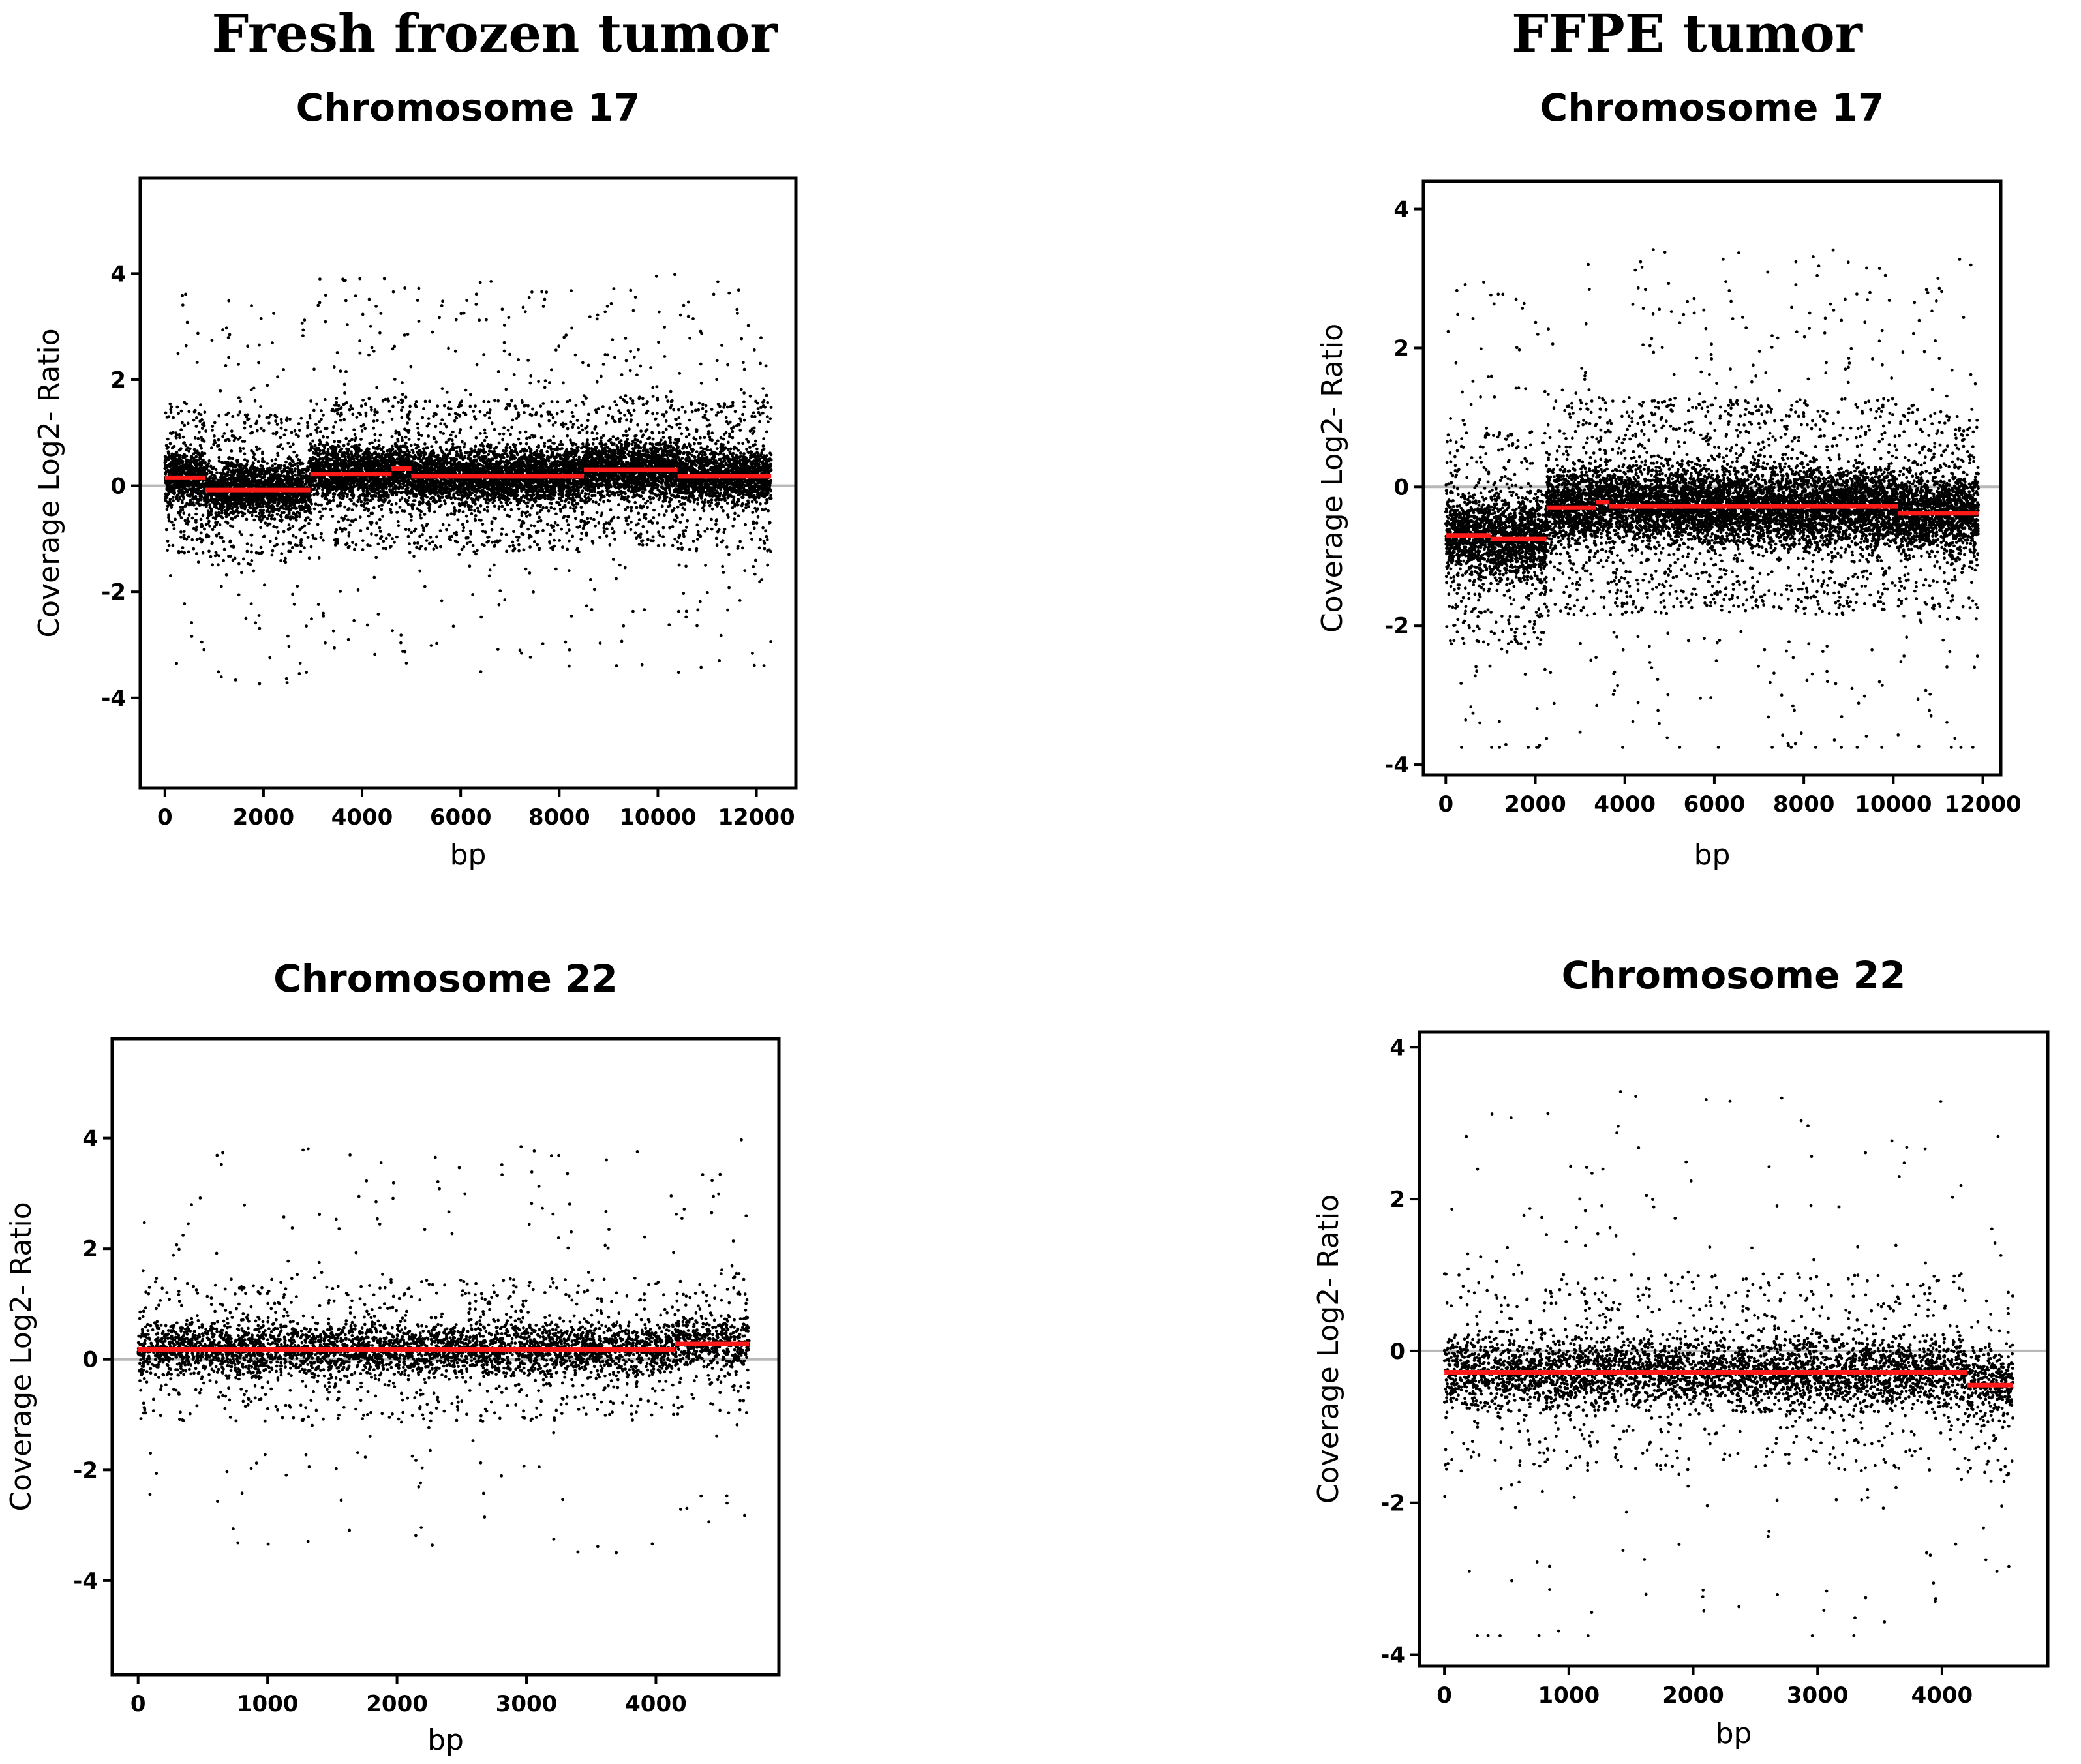 The width and height of the screenshot is (2081, 1764). What do you see at coordinates (468, 107) in the screenshot?
I see `chart-title: Chromosome 17` at bounding box center [468, 107].